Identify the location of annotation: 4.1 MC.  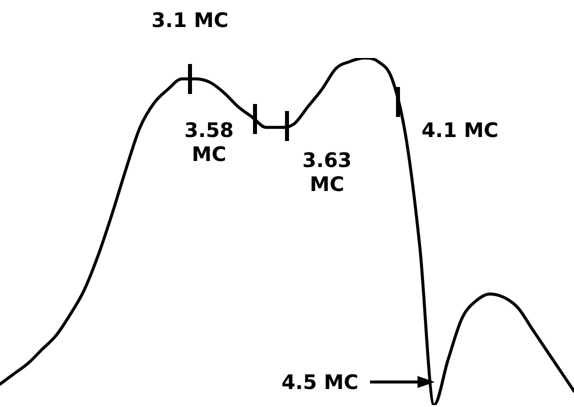
(460, 130).